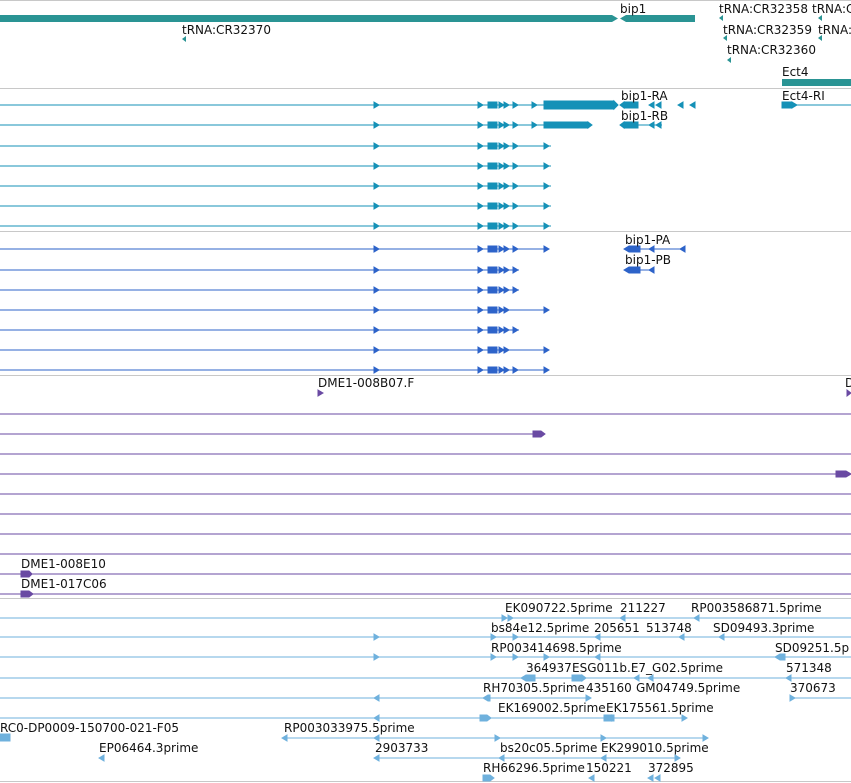 The width and height of the screenshot is (851, 783). Describe the element at coordinates (725, 38) in the screenshot. I see `trna-cr32359-glyph` at that location.